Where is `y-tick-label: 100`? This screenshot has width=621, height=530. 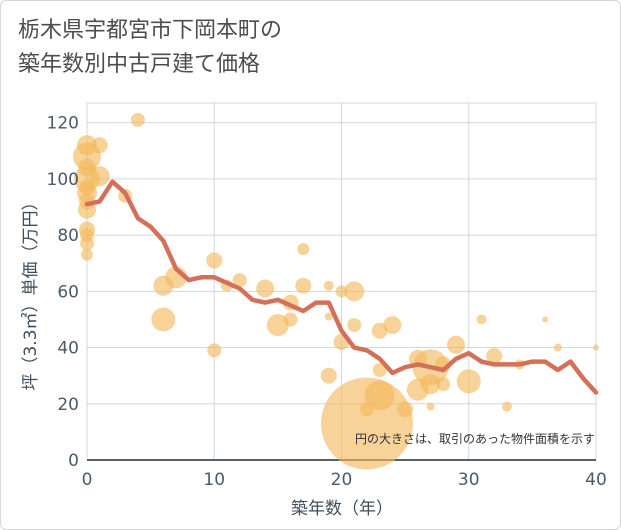 y-tick-label: 100 is located at coordinates (63, 180).